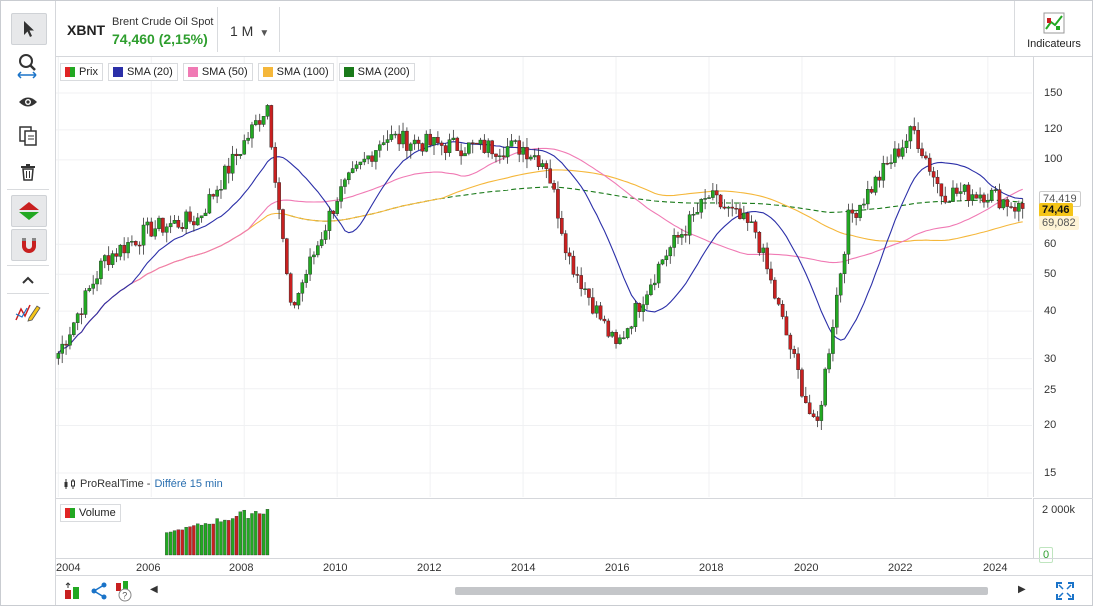  I want to click on trash-icon, so click(28, 172).